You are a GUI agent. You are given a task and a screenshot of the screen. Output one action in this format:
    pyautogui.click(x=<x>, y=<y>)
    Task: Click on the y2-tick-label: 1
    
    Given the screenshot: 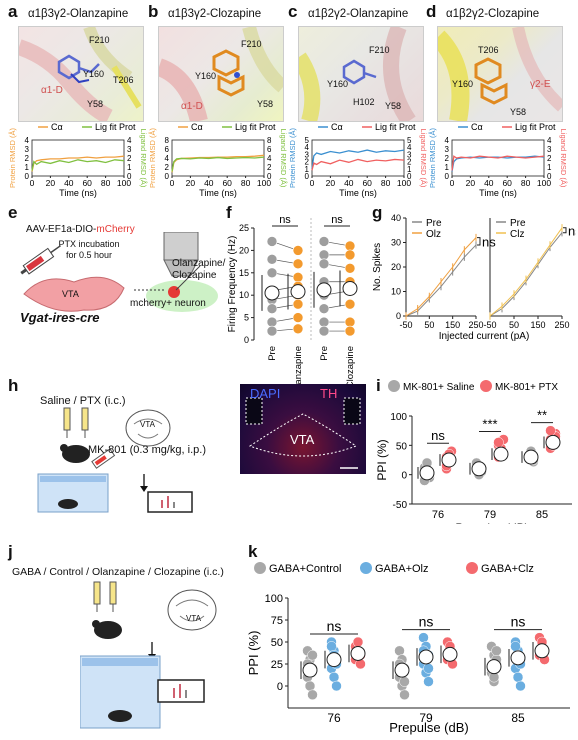 What is the action you would take?
    pyautogui.click(x=129, y=167)
    